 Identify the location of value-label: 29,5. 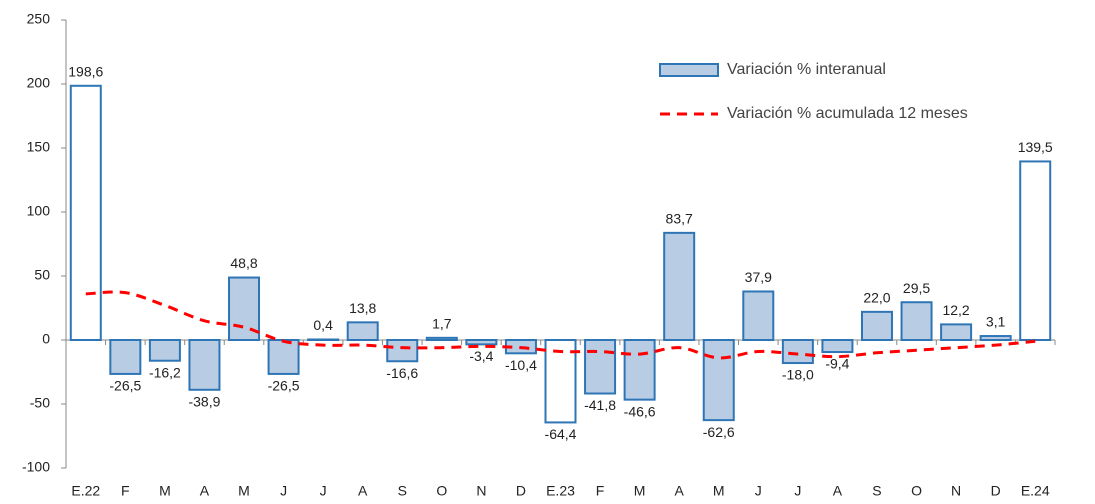
(916, 288).